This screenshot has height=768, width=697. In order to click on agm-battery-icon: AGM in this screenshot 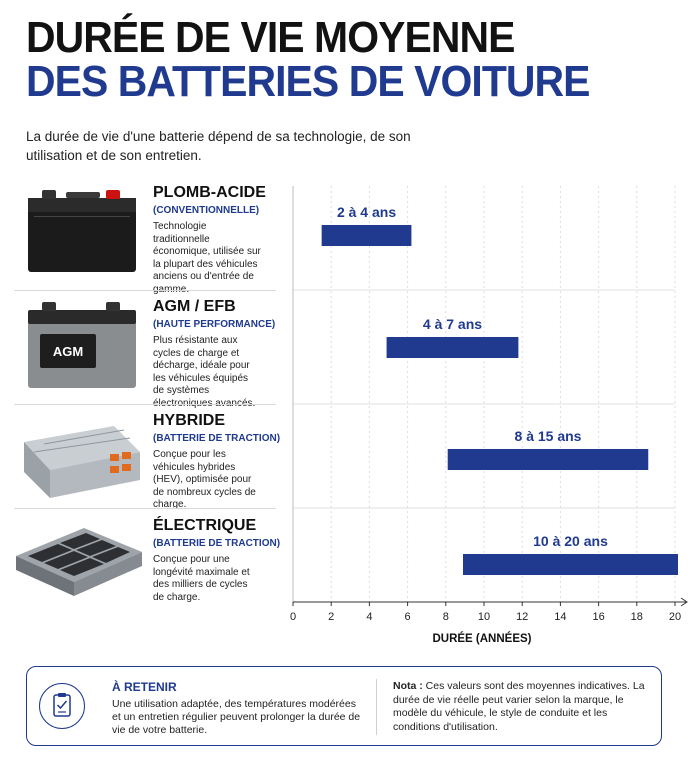, I will do `click(82, 345)`.